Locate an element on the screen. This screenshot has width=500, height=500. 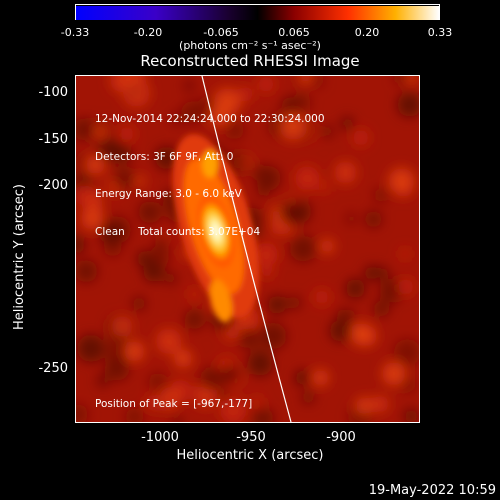
colorbar-units: (photons cm⁻² s⁻¹ asec⁻²) is located at coordinates (250, 45).